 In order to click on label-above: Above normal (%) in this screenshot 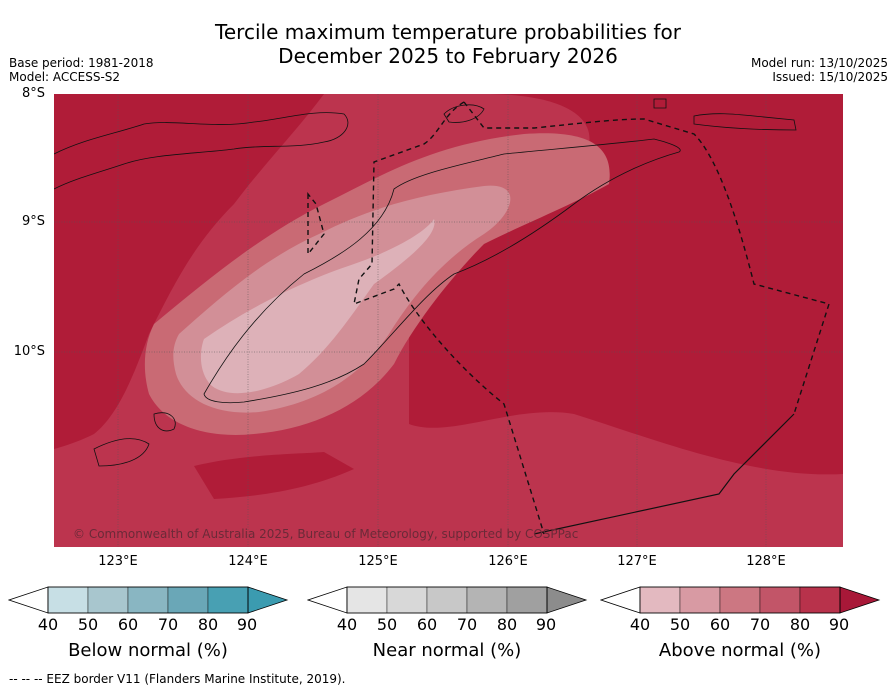, I will do `click(740, 650)`.